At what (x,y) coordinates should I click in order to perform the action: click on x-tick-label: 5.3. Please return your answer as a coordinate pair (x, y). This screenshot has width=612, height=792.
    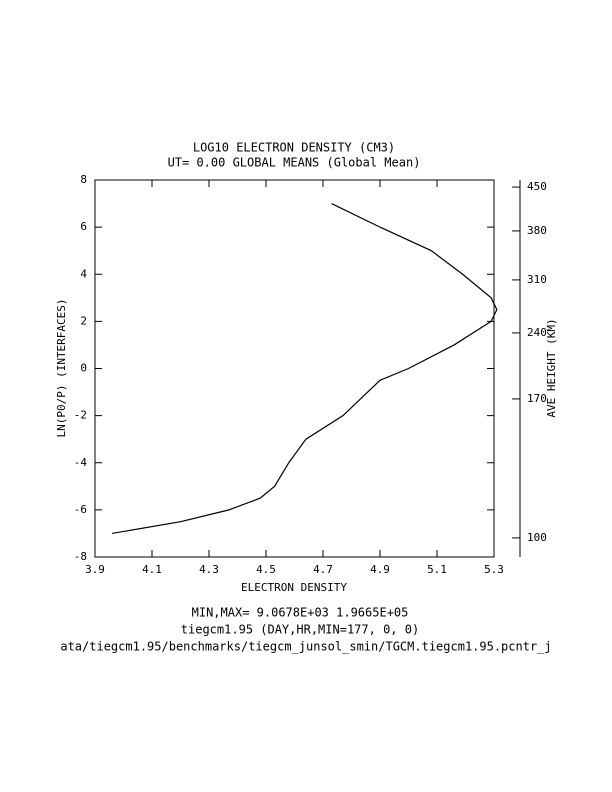
    Looking at the image, I should click on (494, 569).